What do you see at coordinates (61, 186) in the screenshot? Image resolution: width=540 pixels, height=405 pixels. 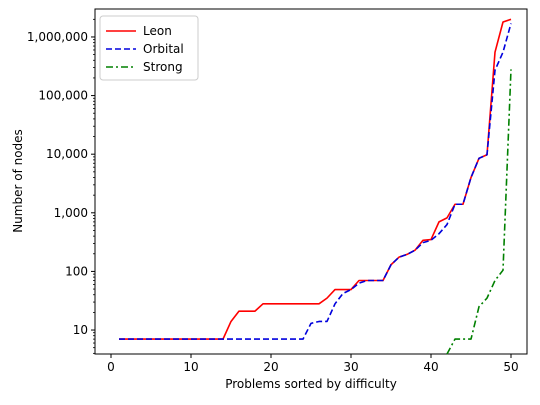 I see `y-axis-ticks: 10 100 1,000 10,000 100,000 1,000,000` at bounding box center [61, 186].